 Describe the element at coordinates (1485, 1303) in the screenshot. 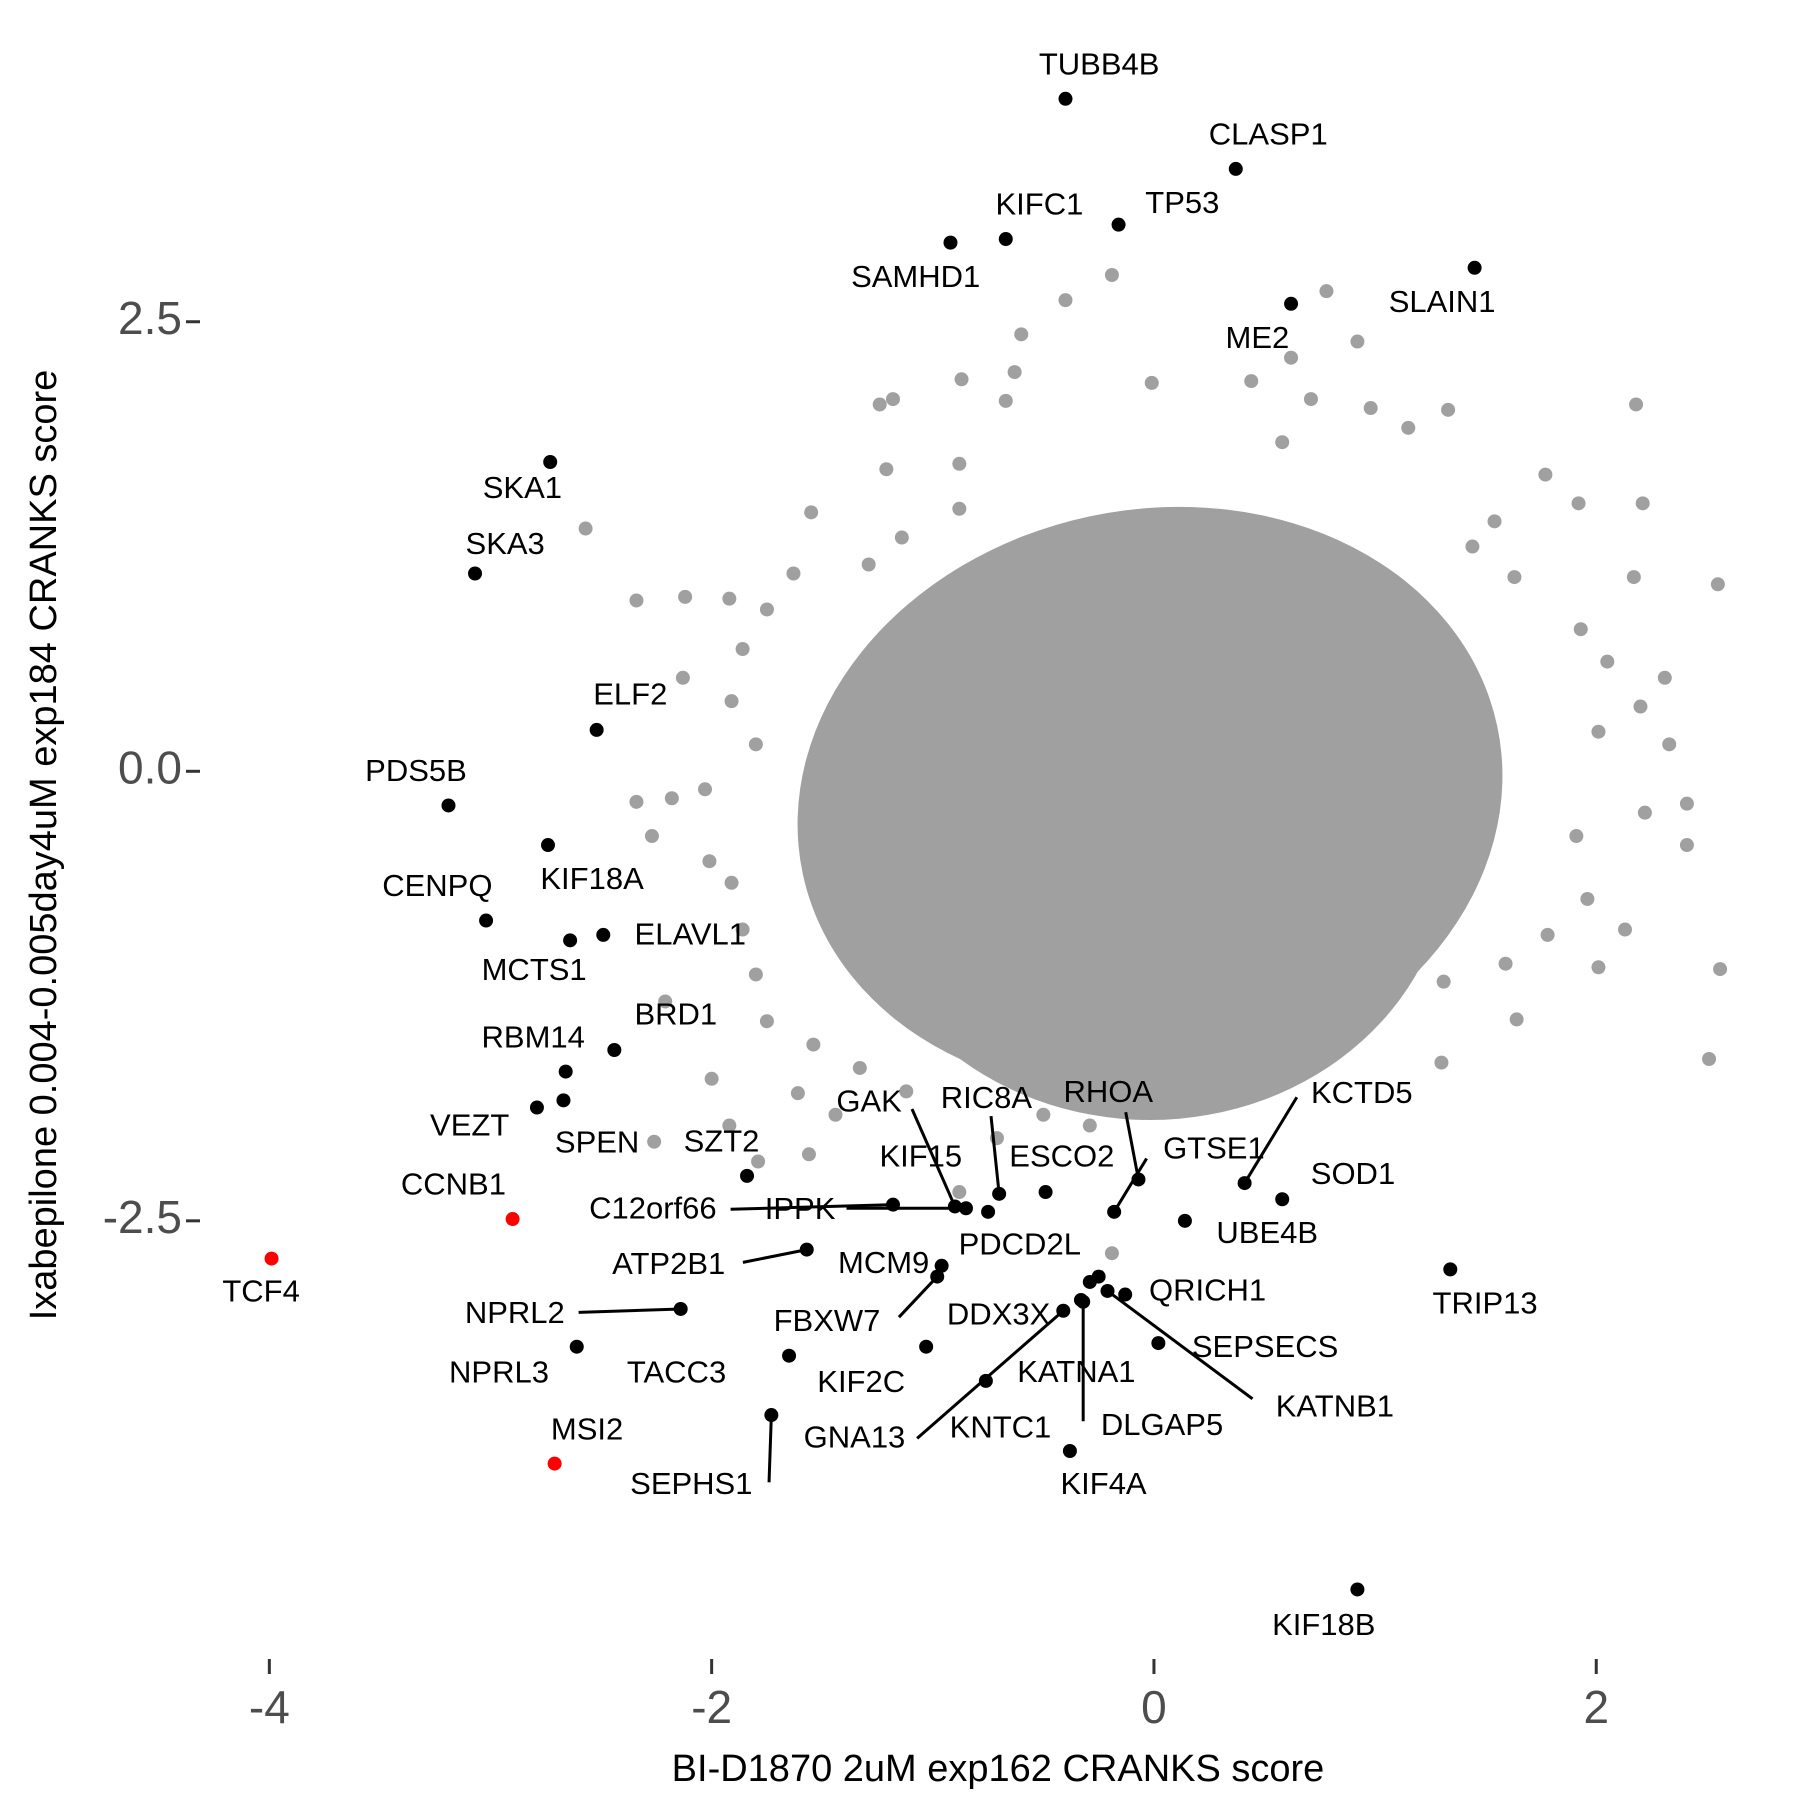

I see `point-label: TRIP13` at that location.